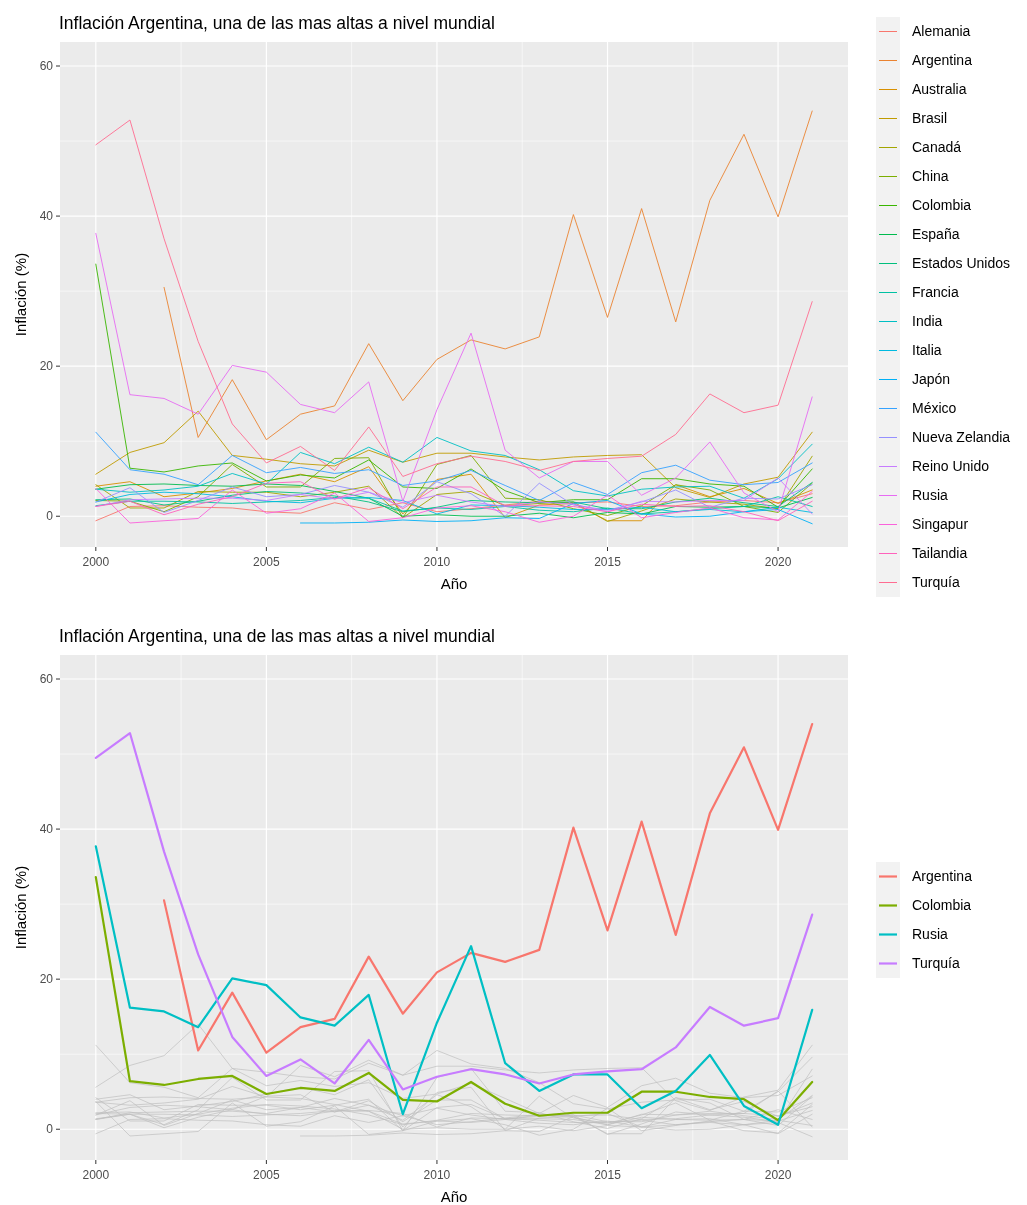 This screenshot has height=1205, width=1027. I want to click on legend-label: Canadá, so click(937, 147).